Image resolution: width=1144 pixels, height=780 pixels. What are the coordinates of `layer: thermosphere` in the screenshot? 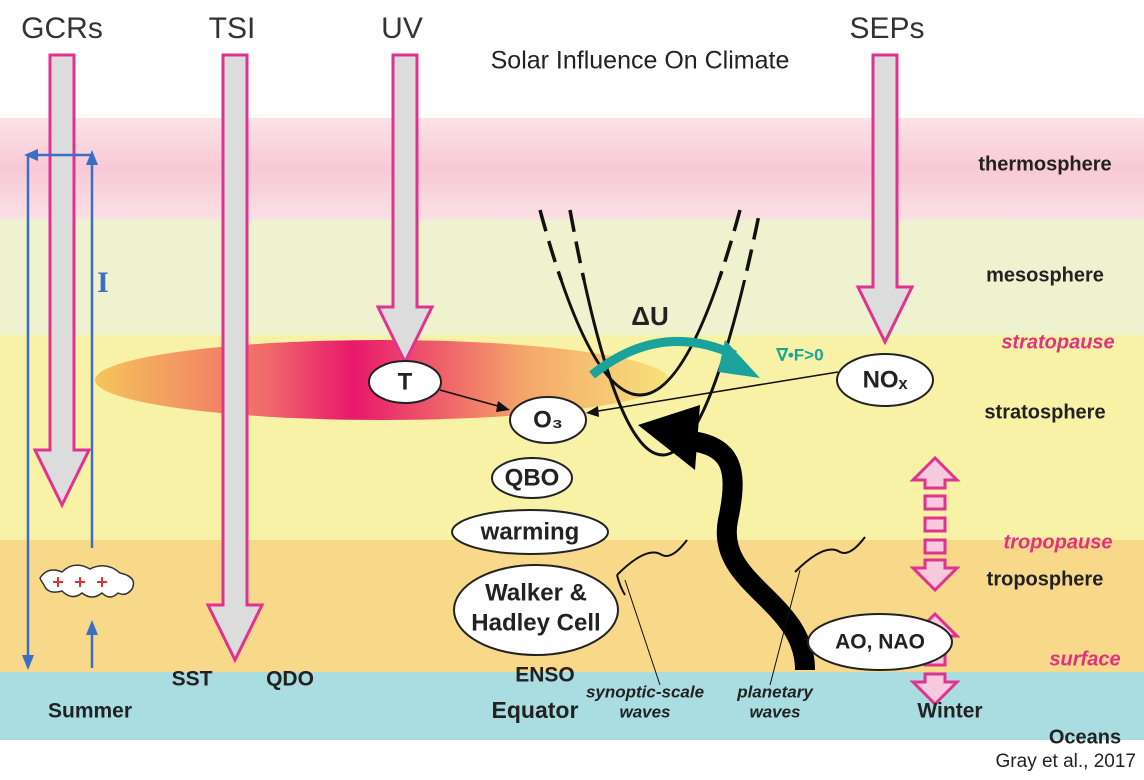 It's located at (1044, 164).